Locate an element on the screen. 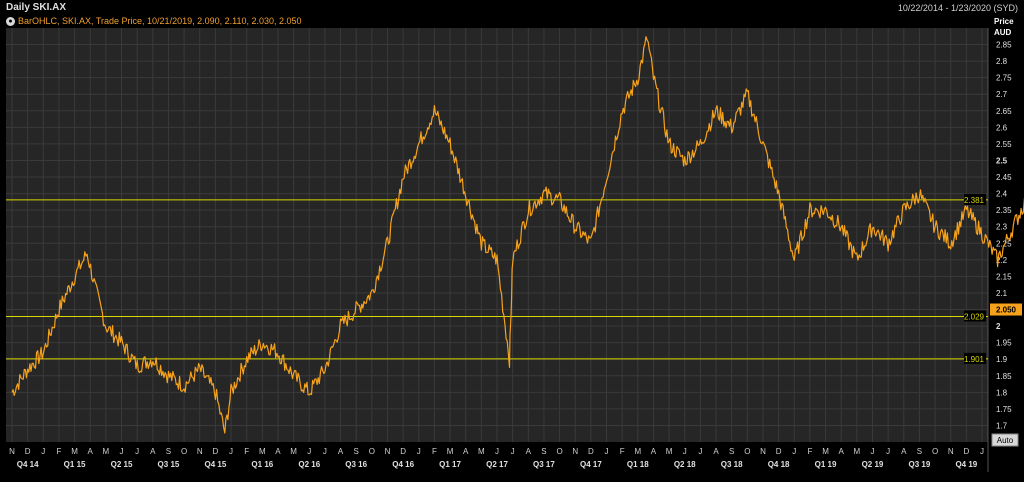 The height and width of the screenshot is (482, 1024). auto-button-label: Auto is located at coordinates (1005, 440).